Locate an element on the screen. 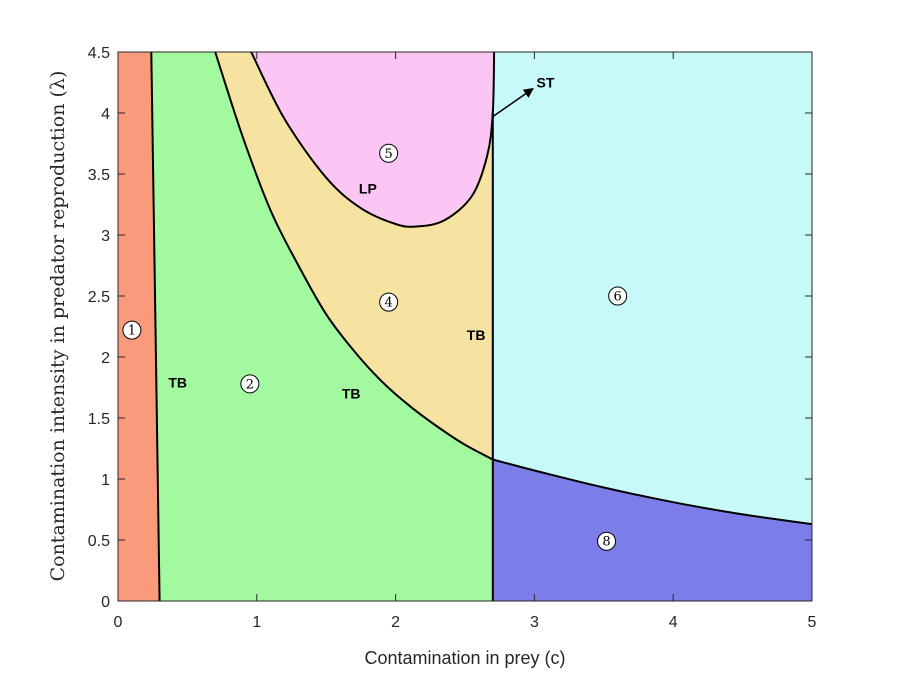  x-tick-label: 4 is located at coordinates (673, 622).